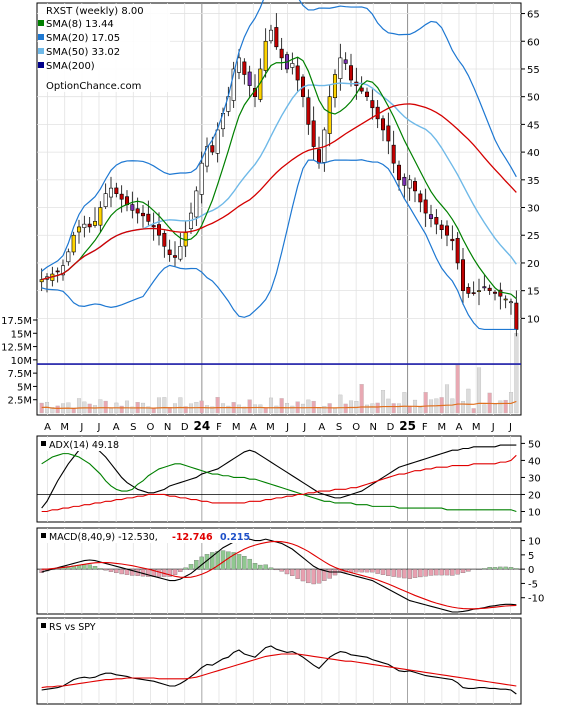 Image resolution: width=566 pixels, height=706 pixels. I want to click on x-axis-labels: A M J J A S O N D 24 F M A M J J A S O N D 25 F M A M J J, so click(278, 426).